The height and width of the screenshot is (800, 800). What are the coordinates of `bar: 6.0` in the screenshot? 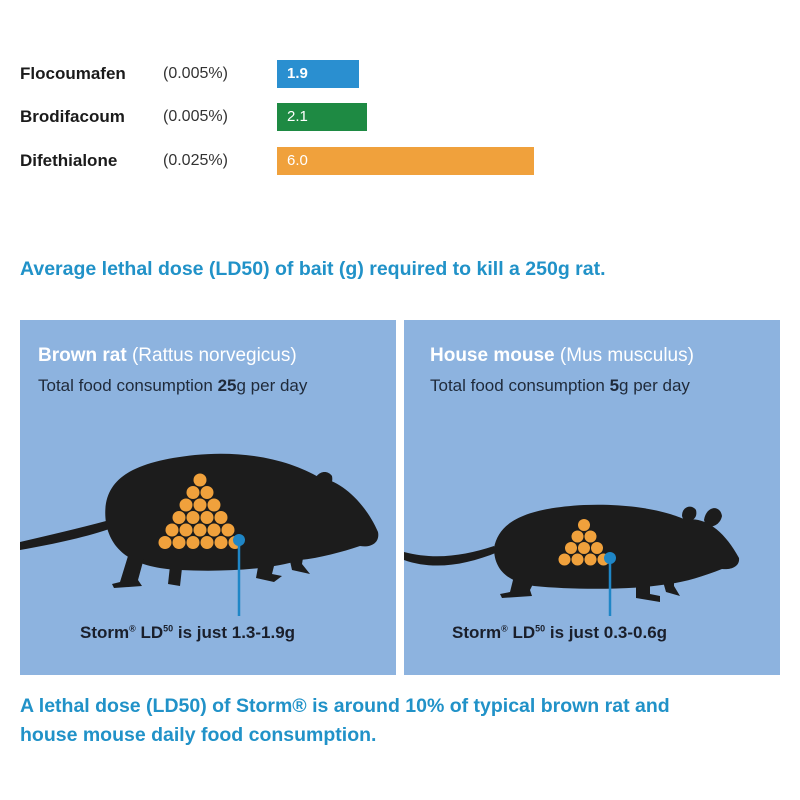 It's located at (405, 161).